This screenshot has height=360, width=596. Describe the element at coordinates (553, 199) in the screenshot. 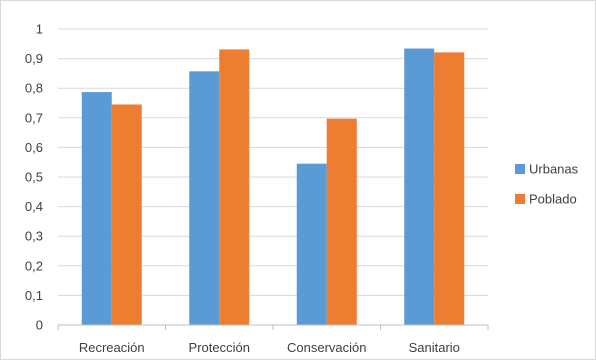

I see `legend-label: Poblado` at that location.